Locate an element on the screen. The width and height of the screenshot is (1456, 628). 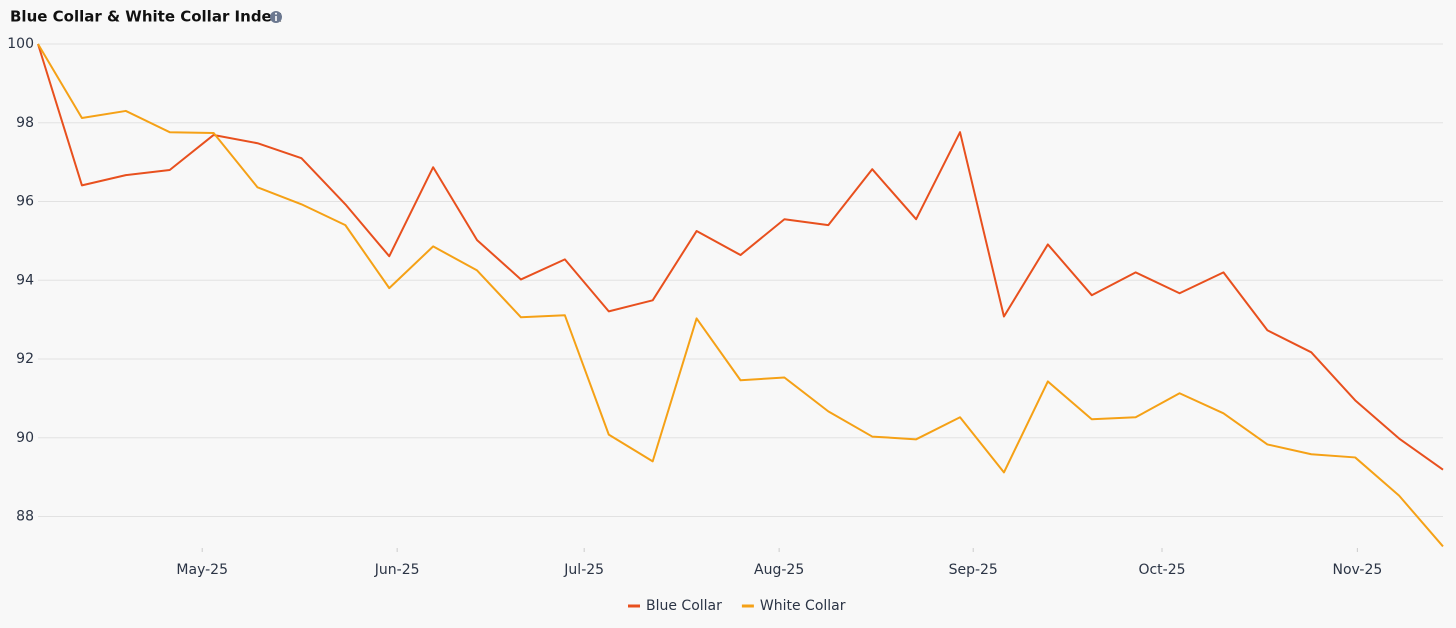
legend-label: White Collar is located at coordinates (803, 606).